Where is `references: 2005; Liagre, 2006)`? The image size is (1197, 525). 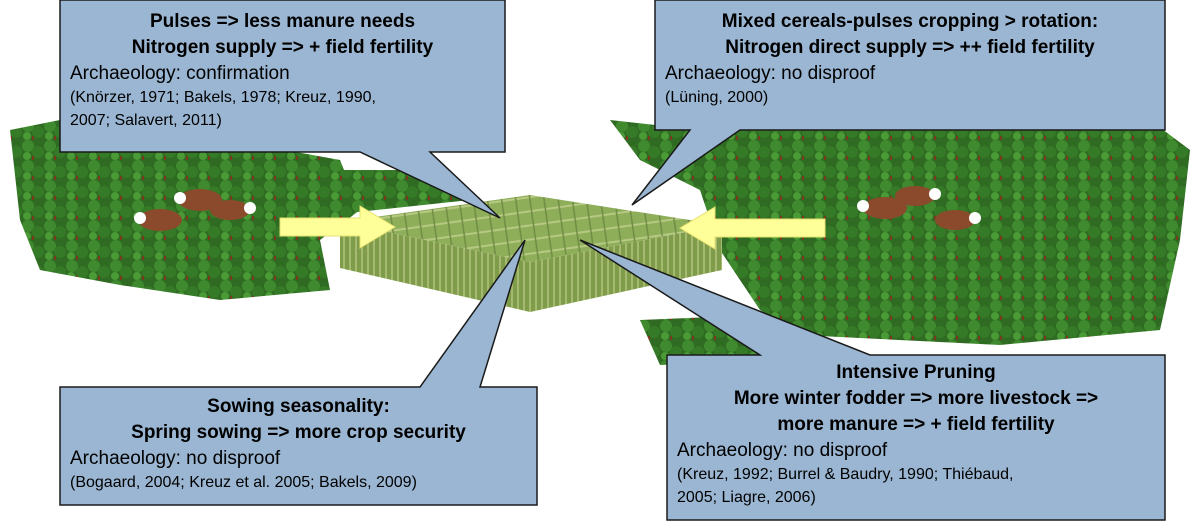 references: 2005; Liagre, 2006) is located at coordinates (746, 497).